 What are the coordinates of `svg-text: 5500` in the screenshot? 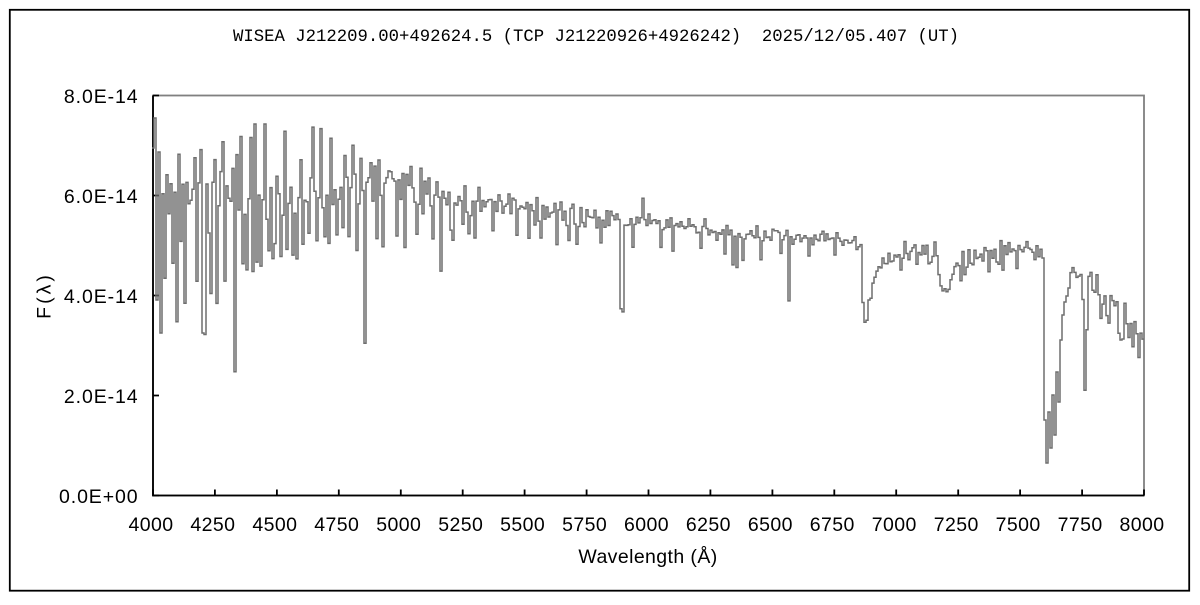 It's located at (522, 525).